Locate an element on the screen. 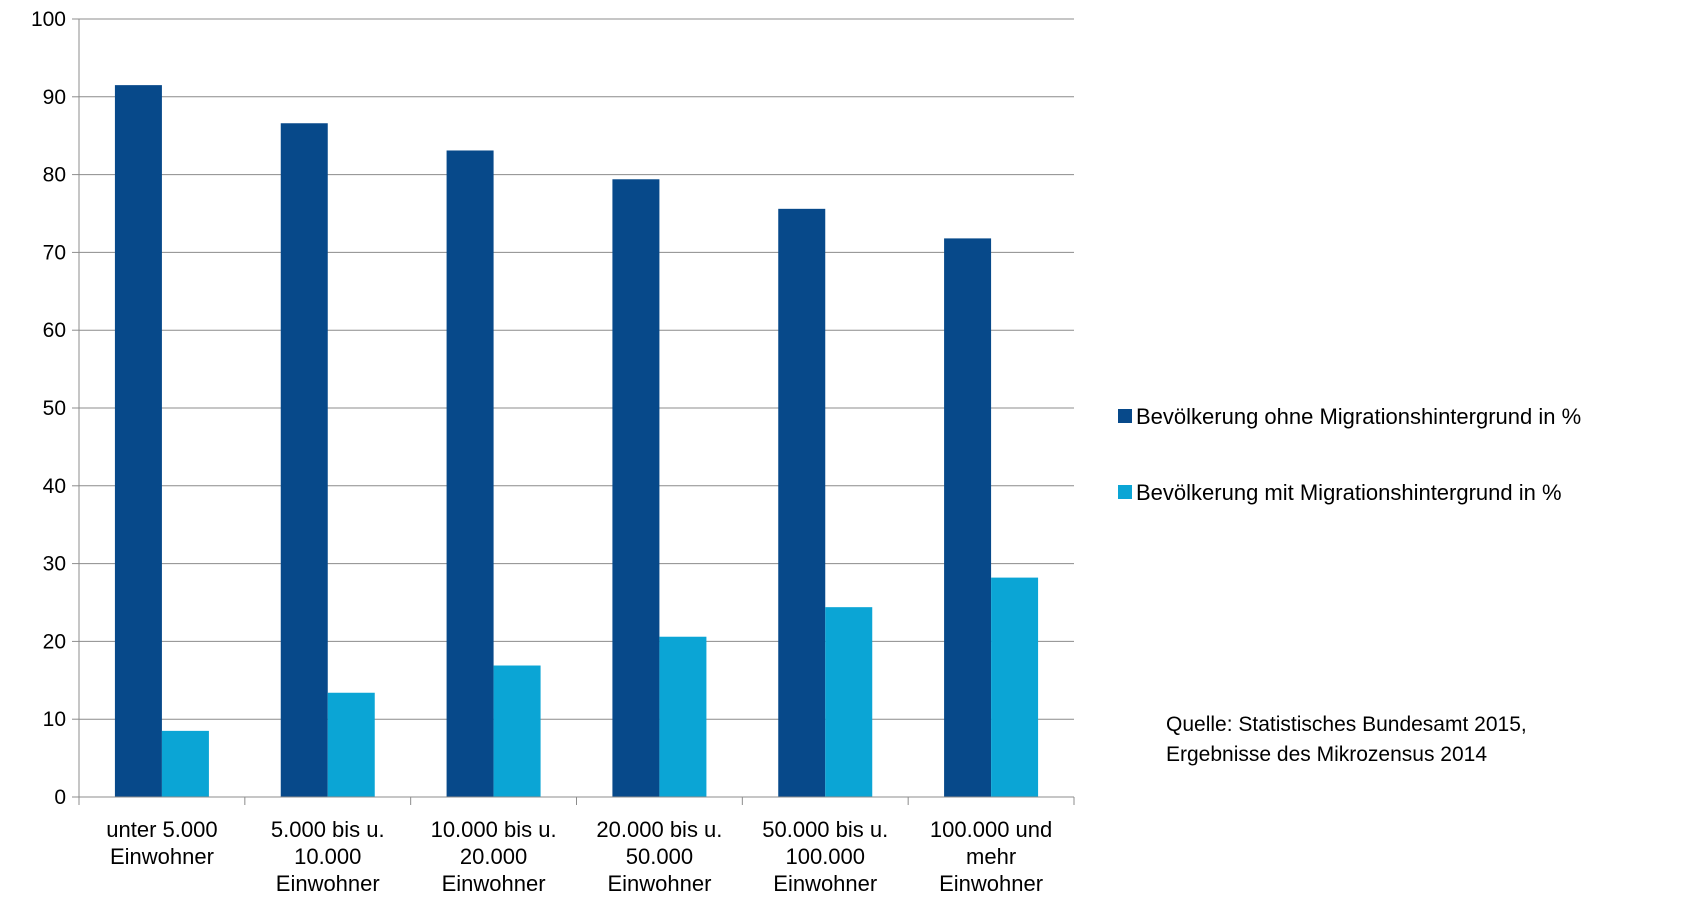 The height and width of the screenshot is (900, 1682). x-category-label: 50.000 bis u. 100.000 Einwohner is located at coordinates (825, 856).